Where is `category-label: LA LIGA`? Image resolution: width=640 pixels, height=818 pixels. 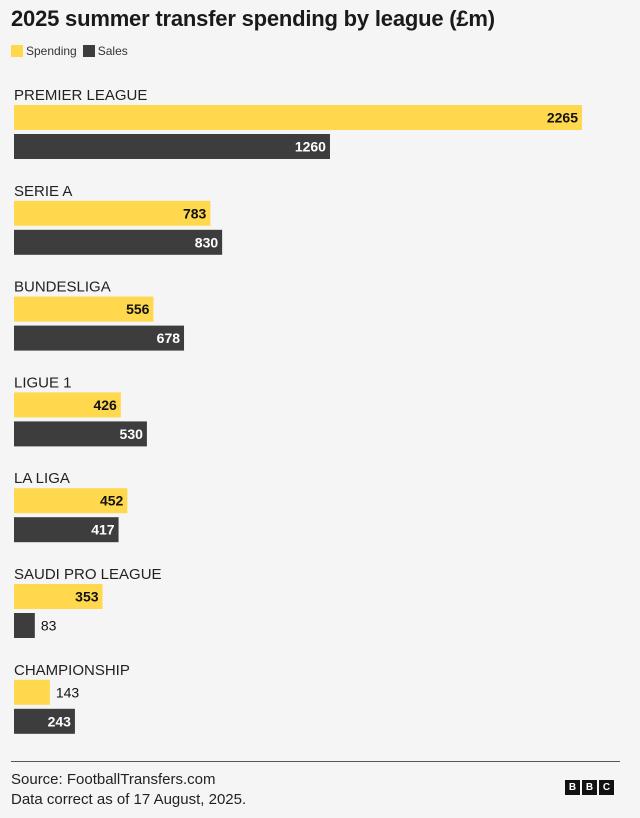 category-label: LA LIGA is located at coordinates (42, 478).